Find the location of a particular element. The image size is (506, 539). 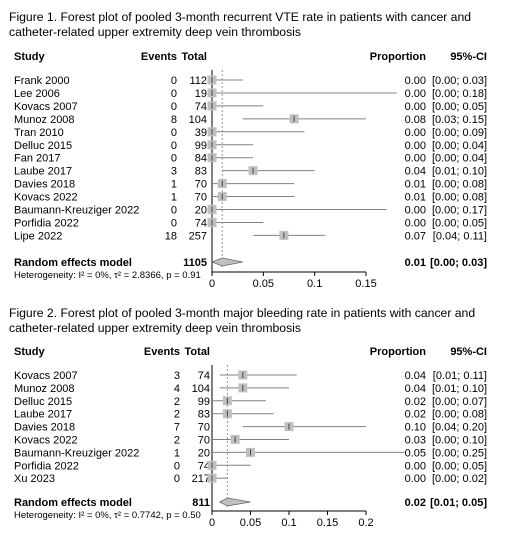

study-ci: [0.04; 0.20] is located at coordinates (459, 428).